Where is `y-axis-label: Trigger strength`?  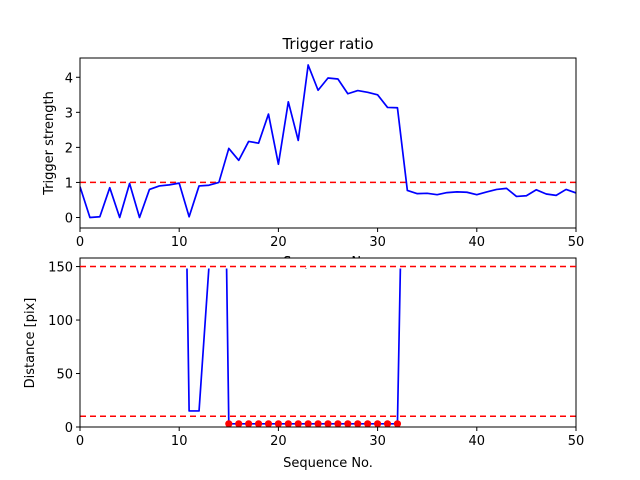
y-axis-label: Trigger strength is located at coordinates (49, 143).